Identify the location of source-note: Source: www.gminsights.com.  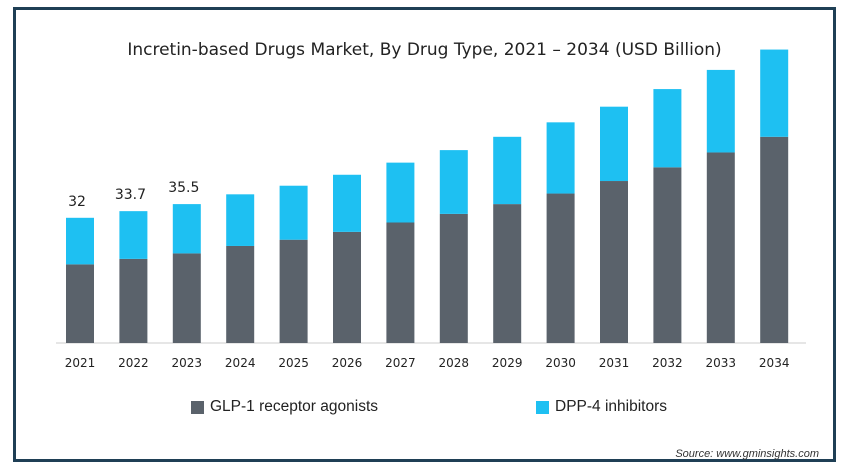
(747, 454).